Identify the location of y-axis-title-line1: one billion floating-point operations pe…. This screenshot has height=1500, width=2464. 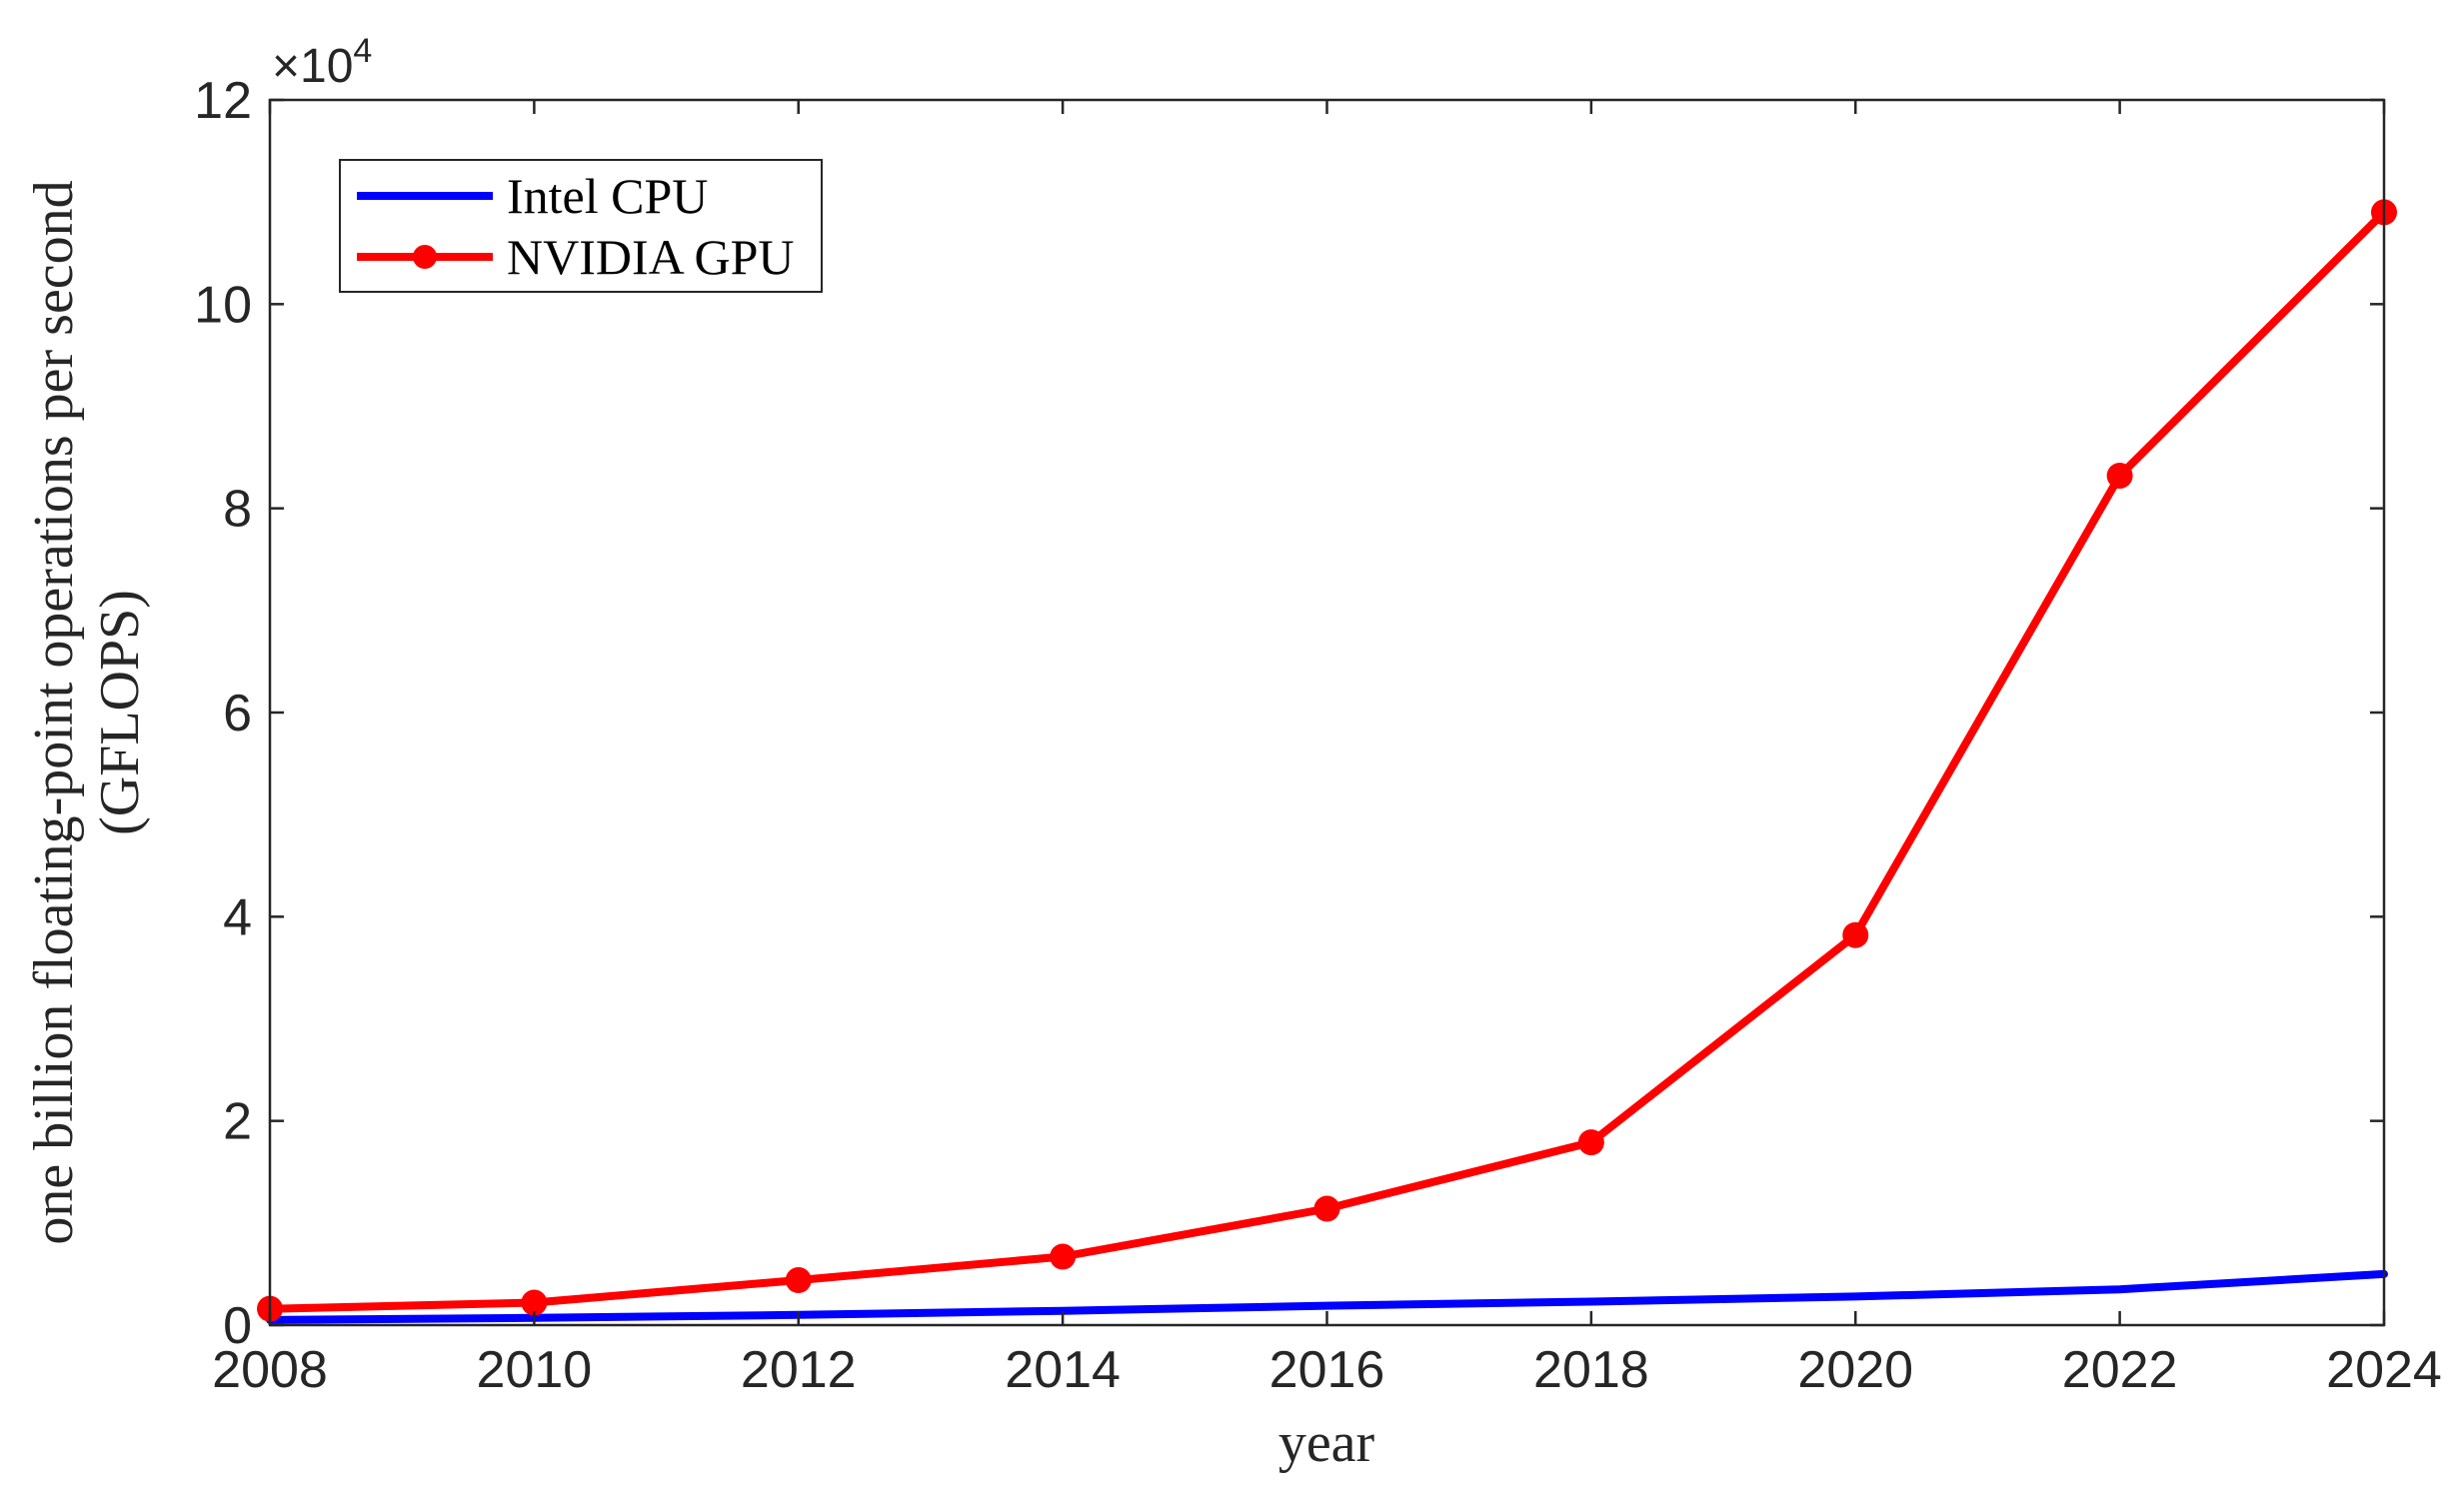
(54, 712).